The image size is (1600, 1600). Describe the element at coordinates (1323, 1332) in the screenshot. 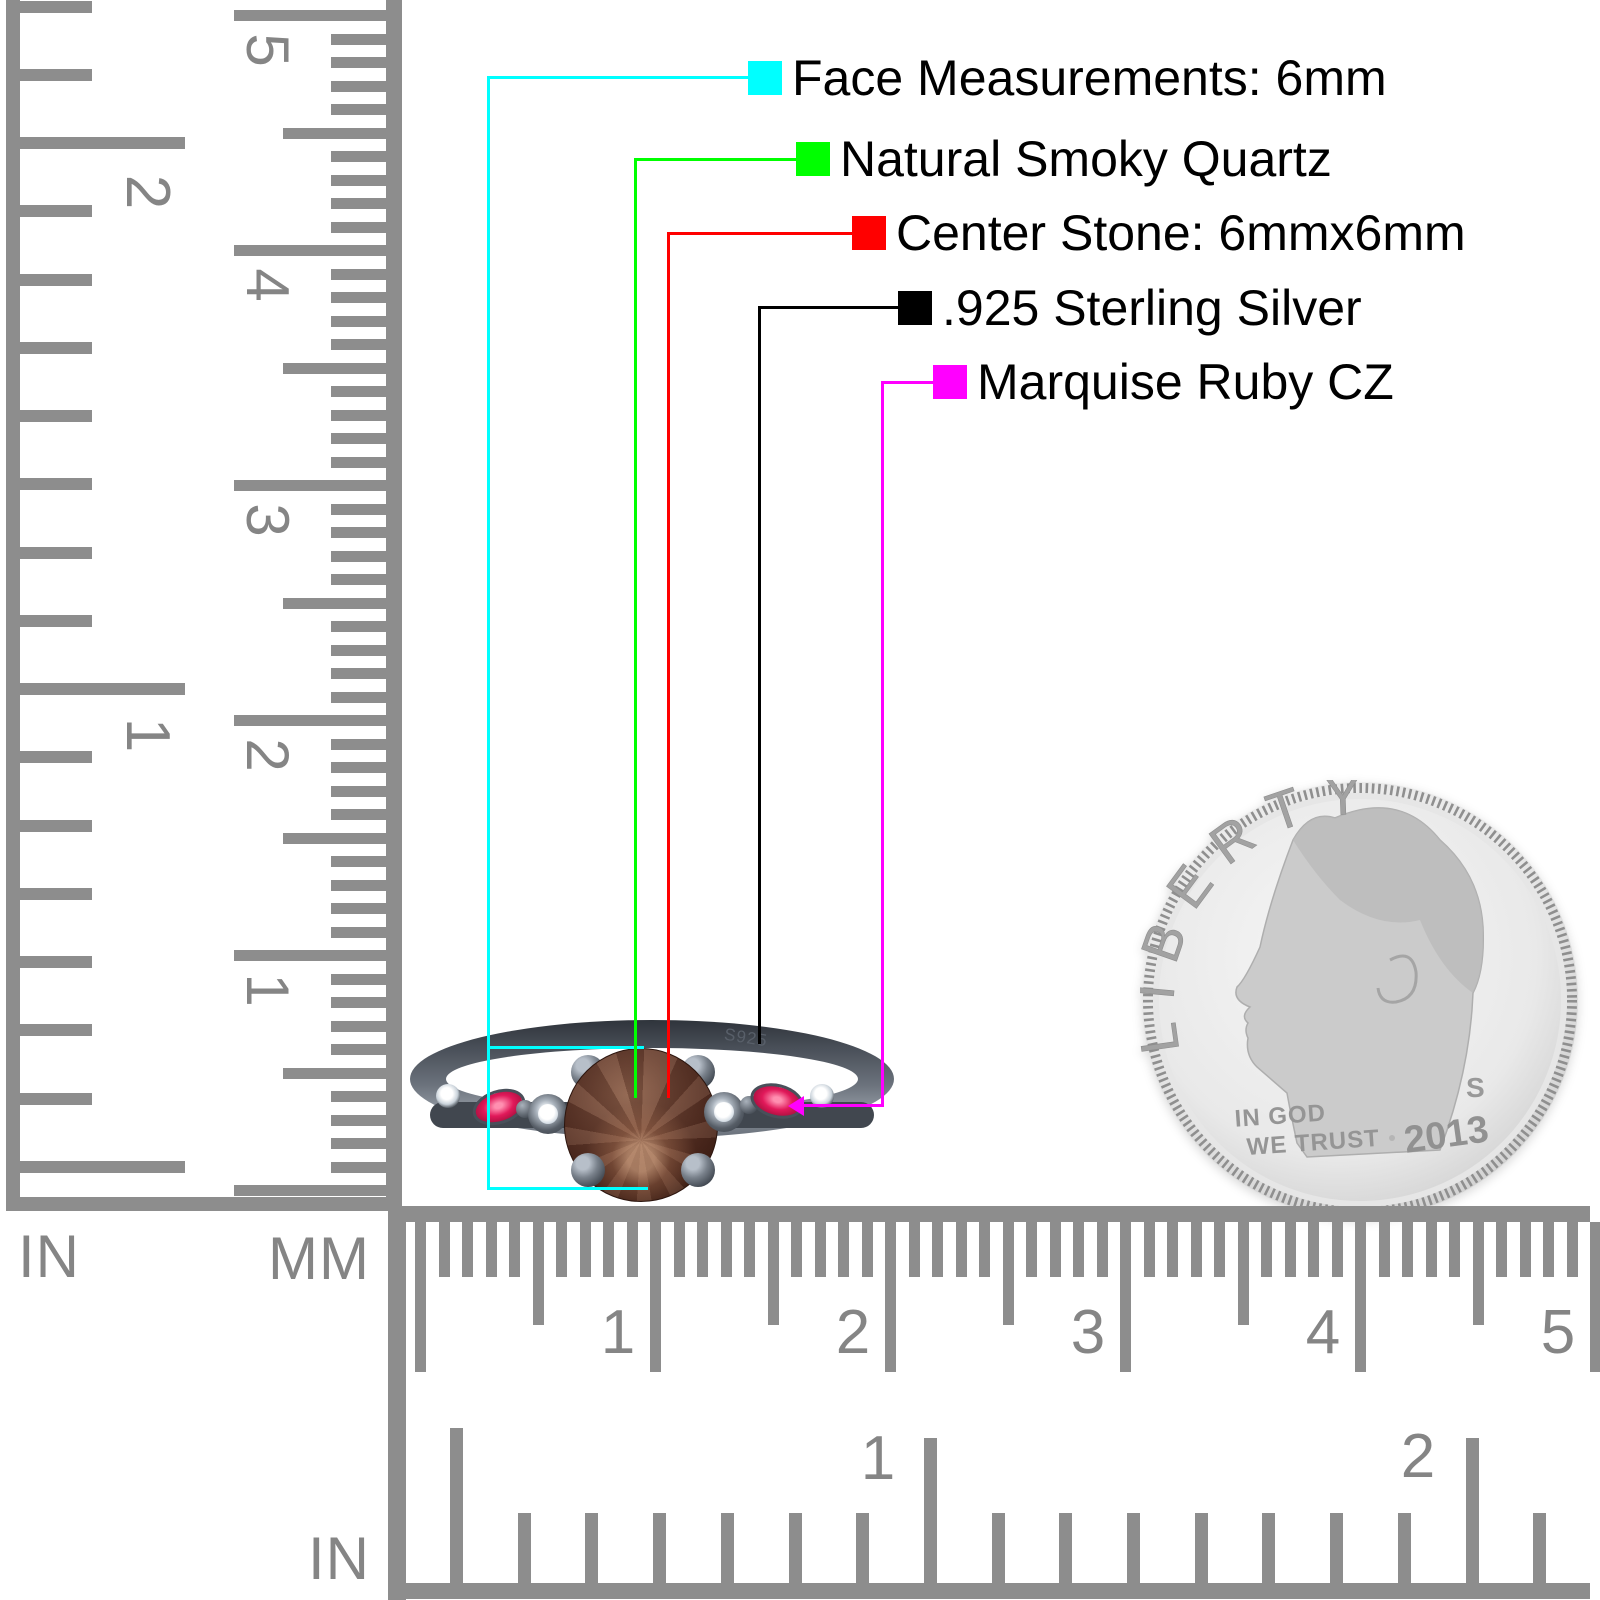

I see `cm-number: 4` at that location.